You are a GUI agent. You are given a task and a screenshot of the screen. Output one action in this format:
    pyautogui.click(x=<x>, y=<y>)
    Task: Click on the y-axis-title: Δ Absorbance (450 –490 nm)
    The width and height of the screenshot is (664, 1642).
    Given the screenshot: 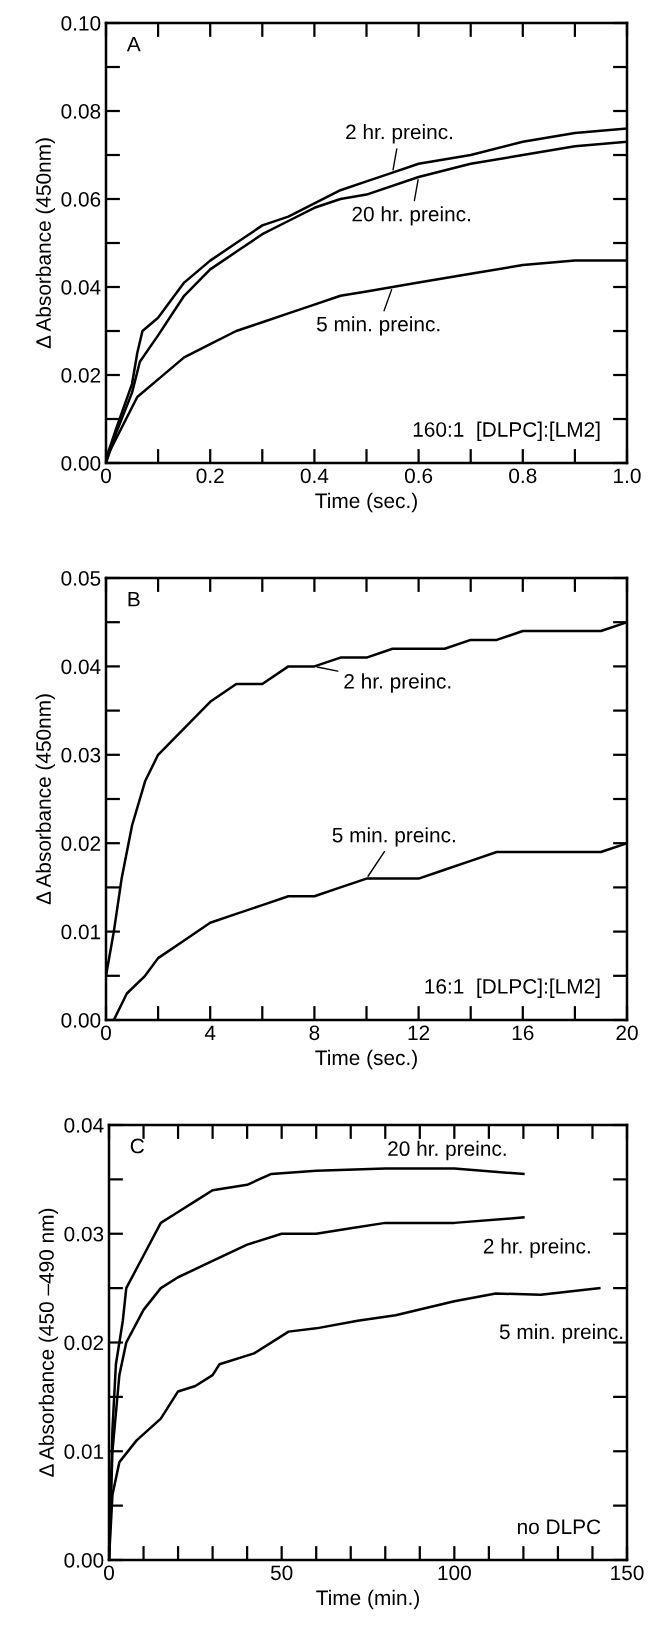 What is the action you would take?
    pyautogui.click(x=48, y=1342)
    